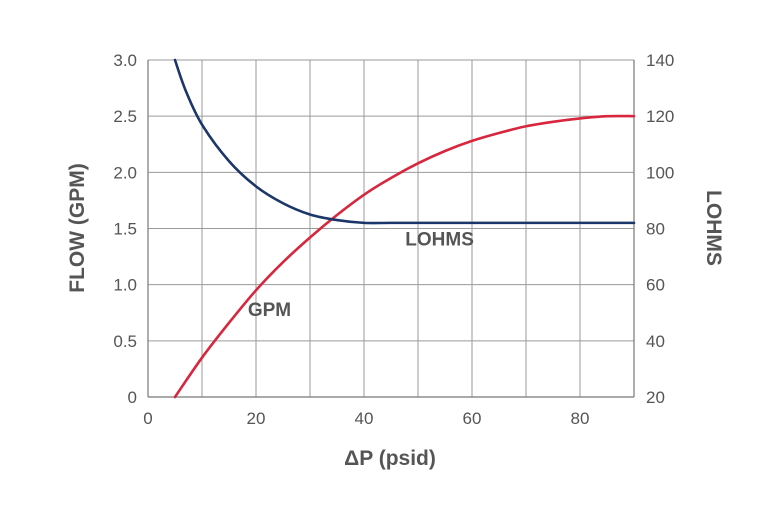 This screenshot has height=520, width=780. Describe the element at coordinates (580, 418) in the screenshot. I see `x-tick-label: 80` at that location.